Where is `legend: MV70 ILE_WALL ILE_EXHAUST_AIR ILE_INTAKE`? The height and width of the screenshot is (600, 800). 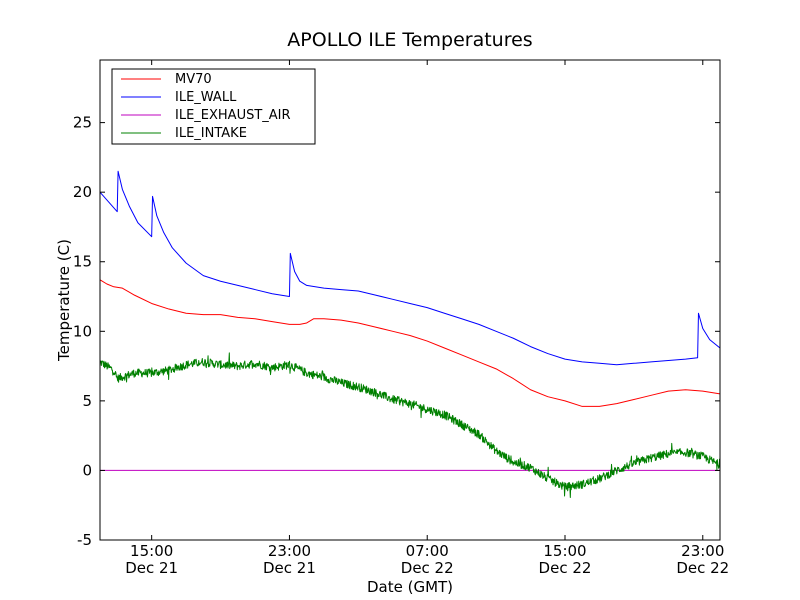 legend: MV70 ILE_WALL ILE_EXHAUST_AIR ILE_INTAKE is located at coordinates (213, 106).